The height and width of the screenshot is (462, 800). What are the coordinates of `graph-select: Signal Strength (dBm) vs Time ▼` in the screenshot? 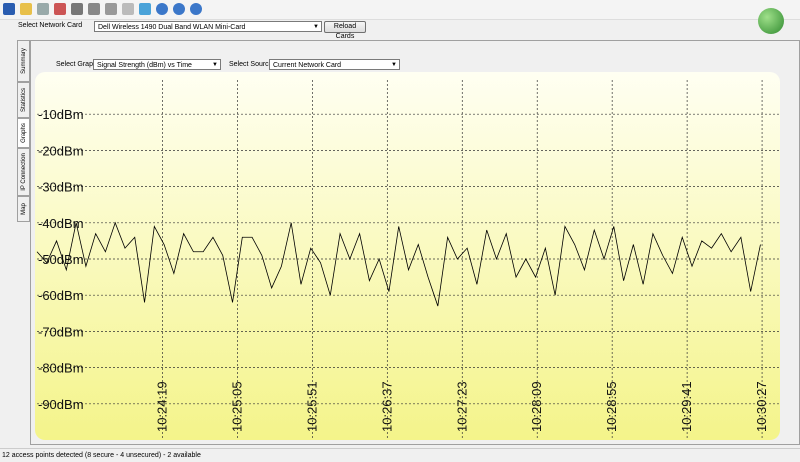 It's located at (157, 64).